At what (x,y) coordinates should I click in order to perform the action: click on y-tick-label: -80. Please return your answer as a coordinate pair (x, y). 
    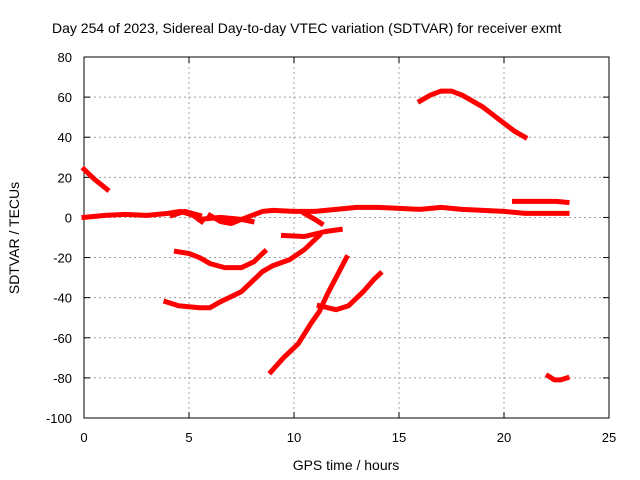
    Looking at the image, I should click on (62, 378).